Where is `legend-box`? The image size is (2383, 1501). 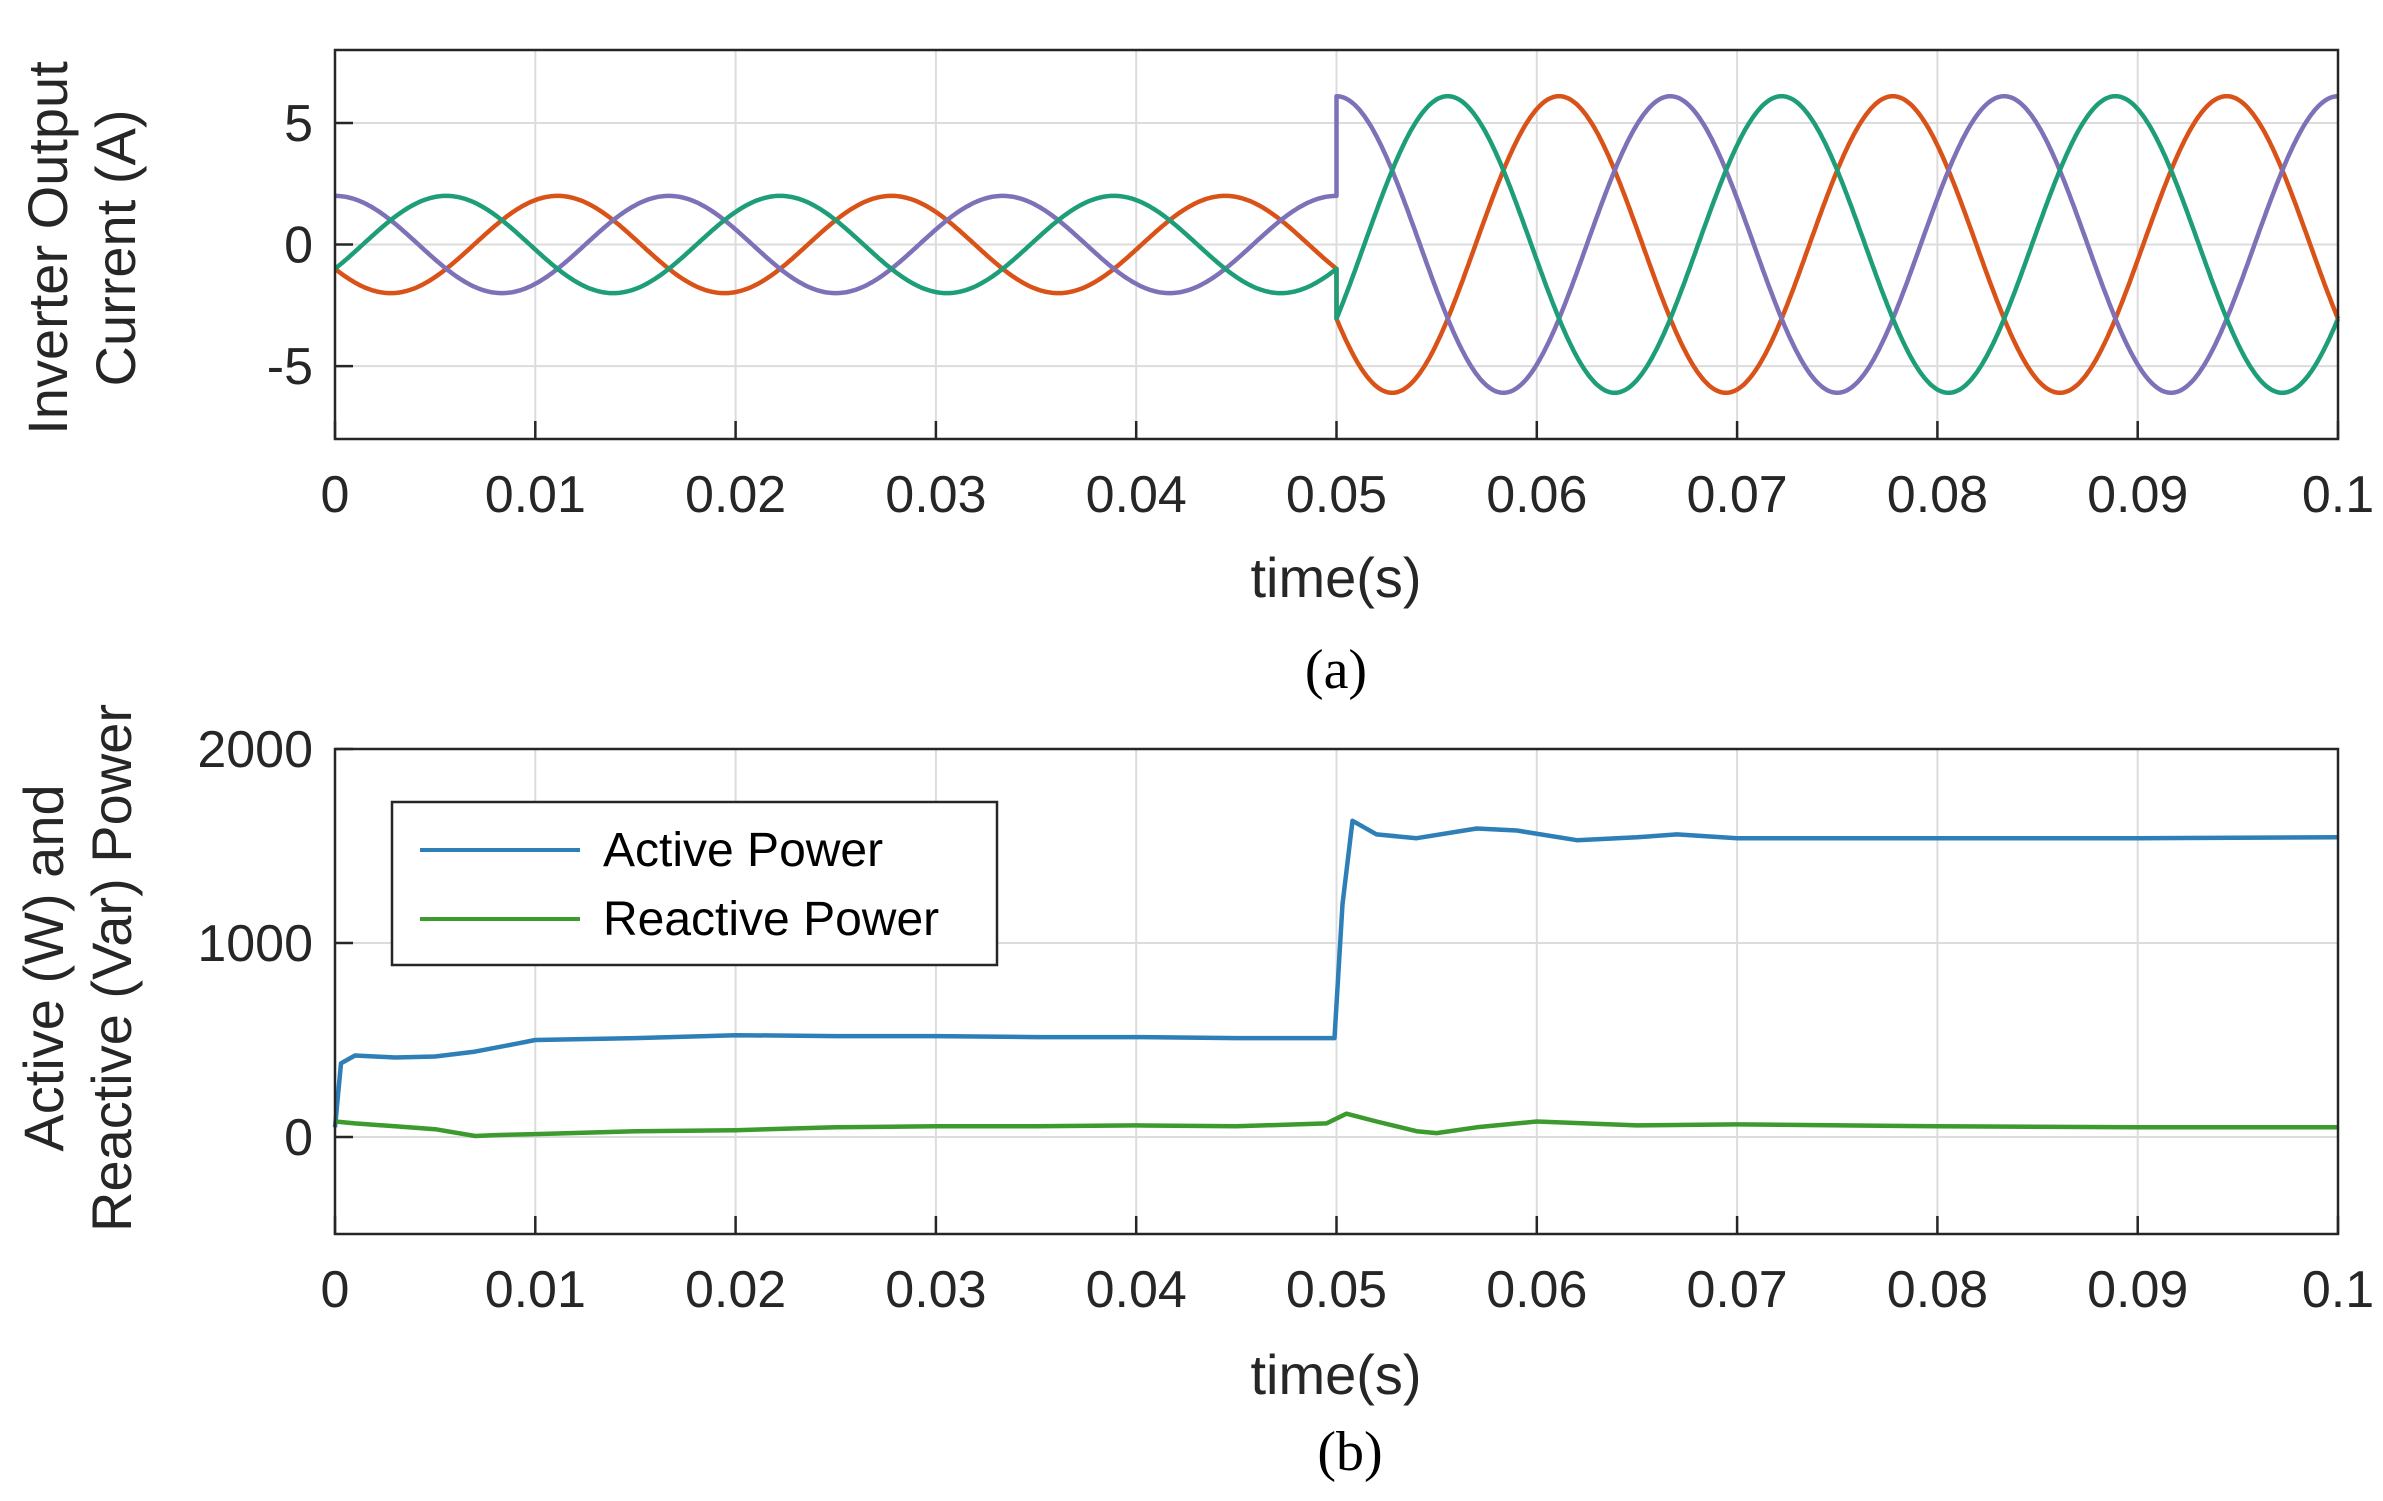 legend-box is located at coordinates (694, 883).